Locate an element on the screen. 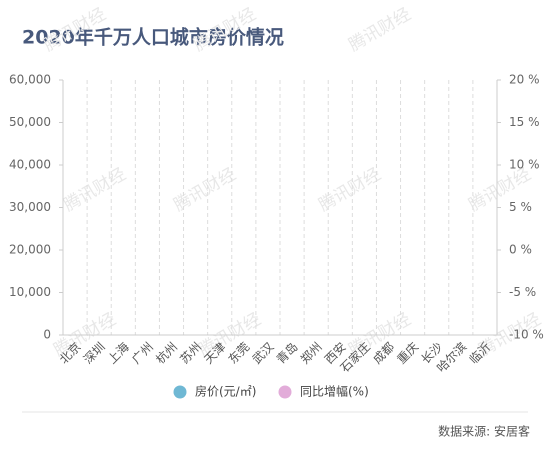 This screenshot has height=450, width=550. y2-tick-label: 0 % is located at coordinates (520, 250).